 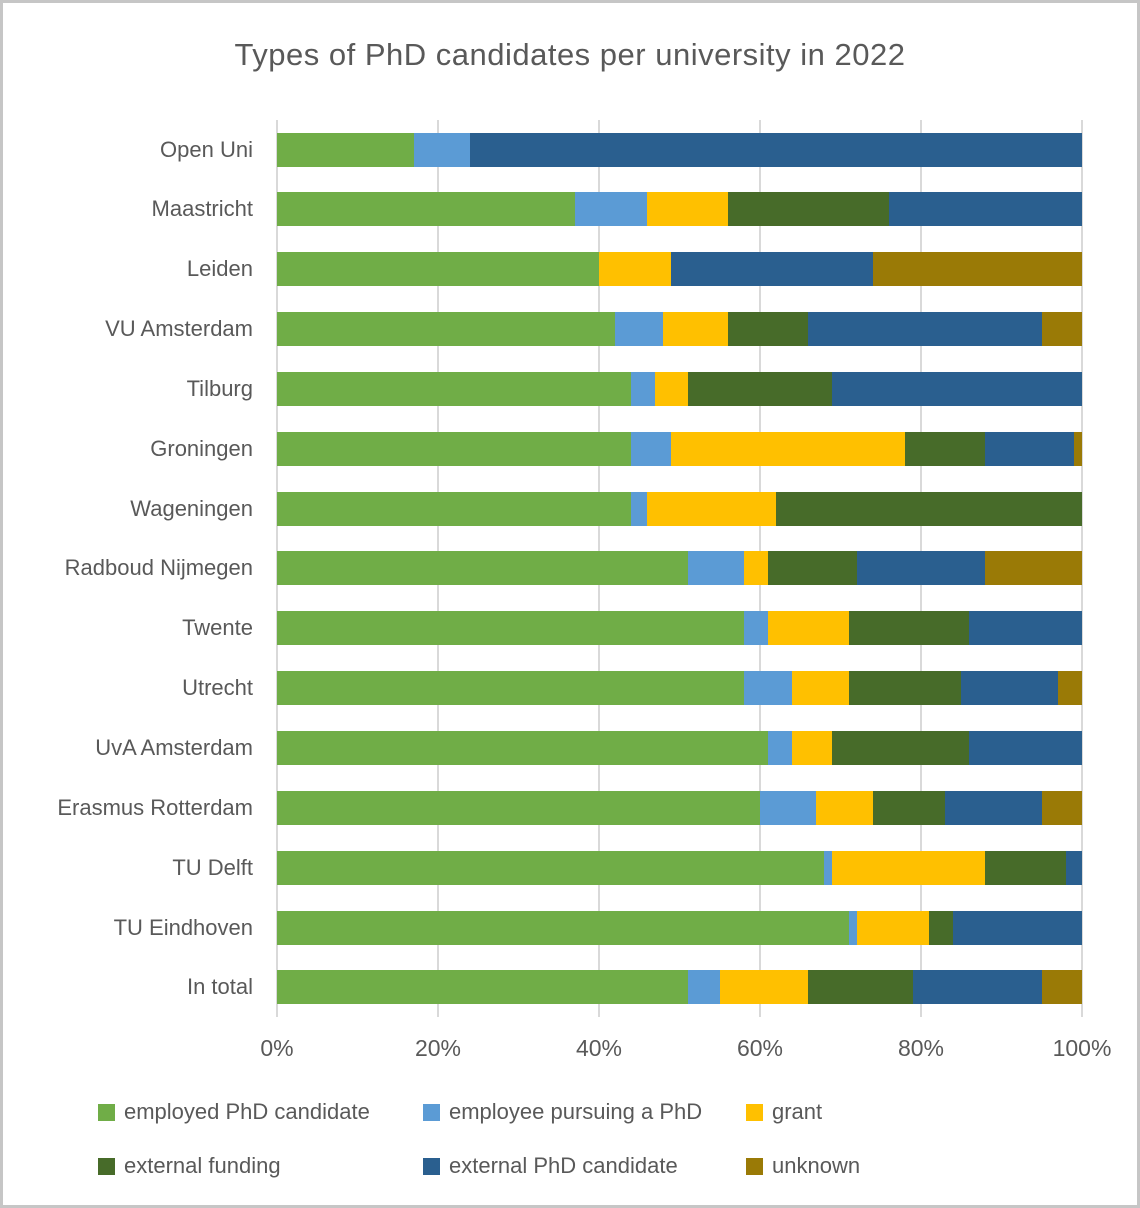 I want to click on category-label: Tilburg, so click(x=219, y=388).